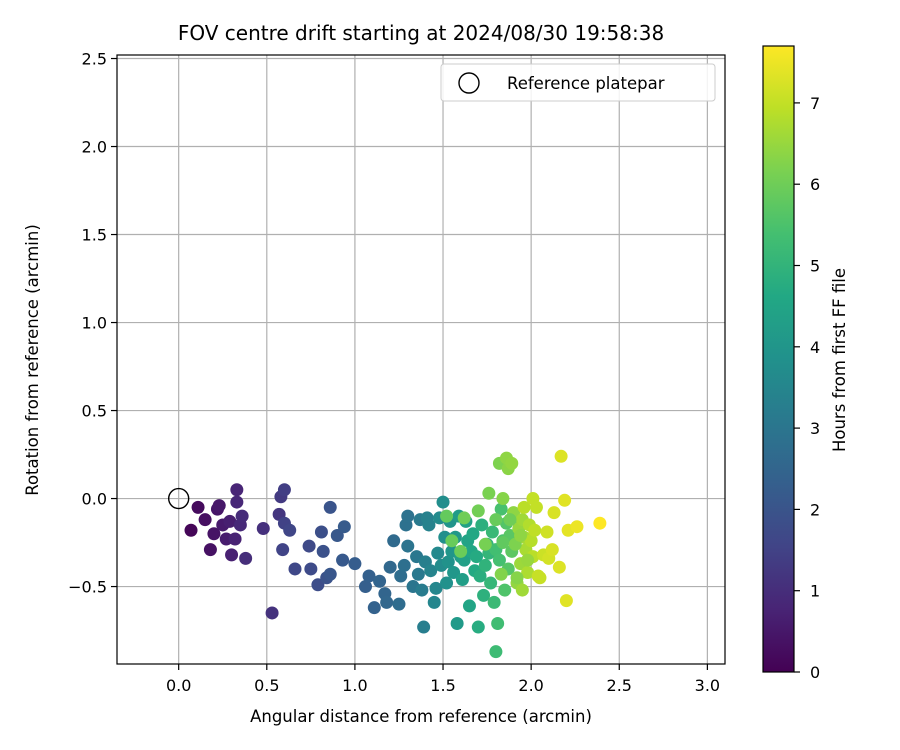  What do you see at coordinates (469, 83) in the screenshot?
I see `legend-reference-marker` at bounding box center [469, 83].